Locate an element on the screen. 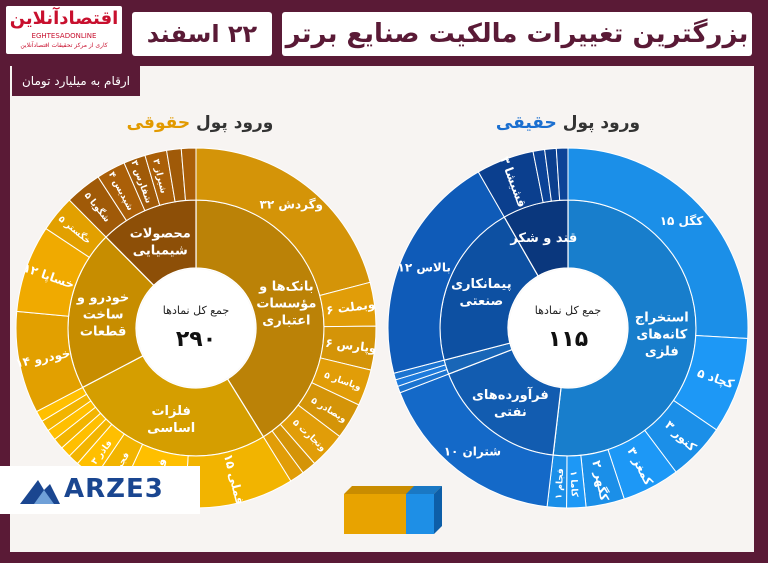  sector-label: بانک‌ها و is located at coordinates (285, 286).